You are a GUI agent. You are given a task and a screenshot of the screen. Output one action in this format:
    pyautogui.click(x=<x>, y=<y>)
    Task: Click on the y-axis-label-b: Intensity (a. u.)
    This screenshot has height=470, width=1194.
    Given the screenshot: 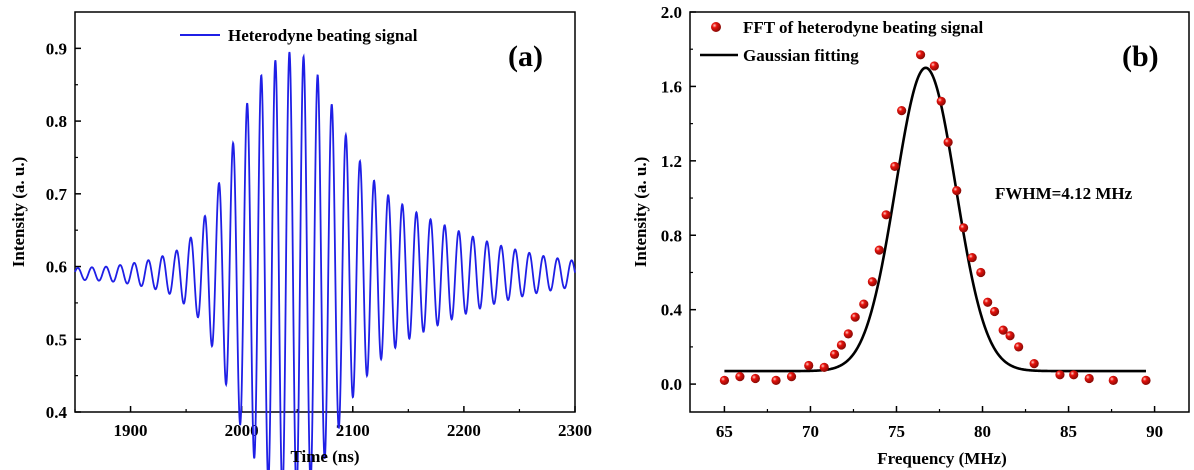 What is the action you would take?
    pyautogui.click(x=640, y=212)
    